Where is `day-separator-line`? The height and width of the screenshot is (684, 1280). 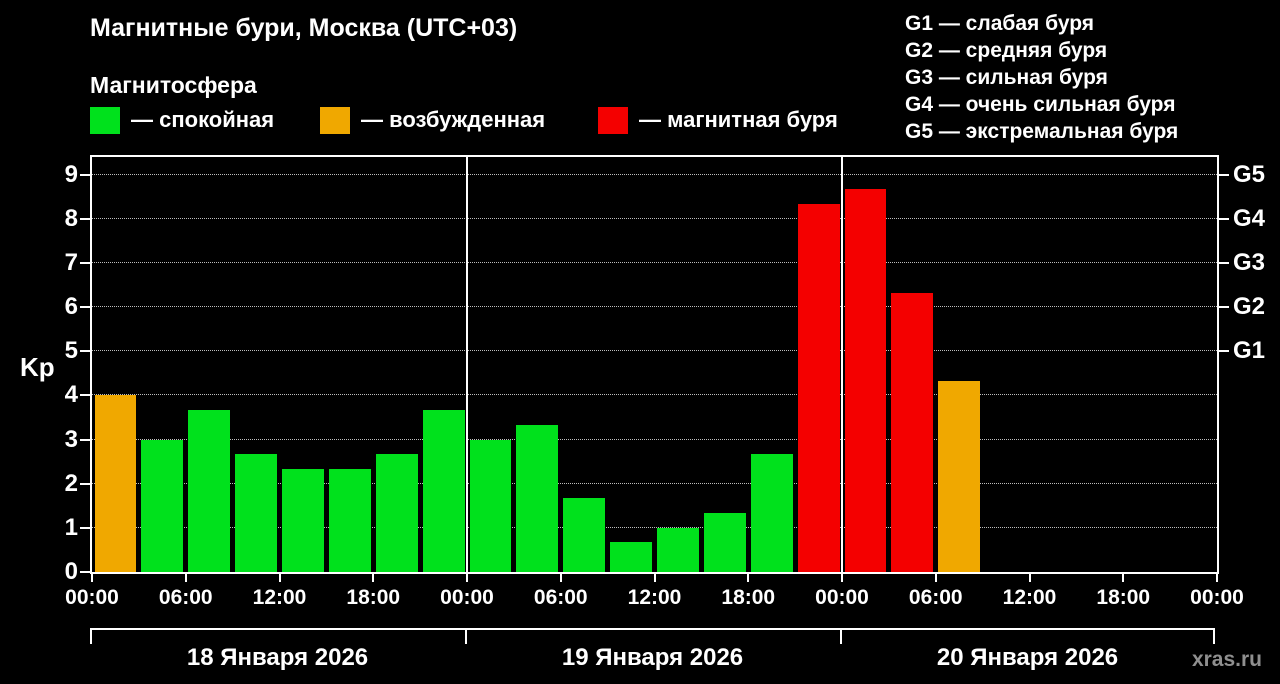
day-separator-line is located at coordinates (842, 364).